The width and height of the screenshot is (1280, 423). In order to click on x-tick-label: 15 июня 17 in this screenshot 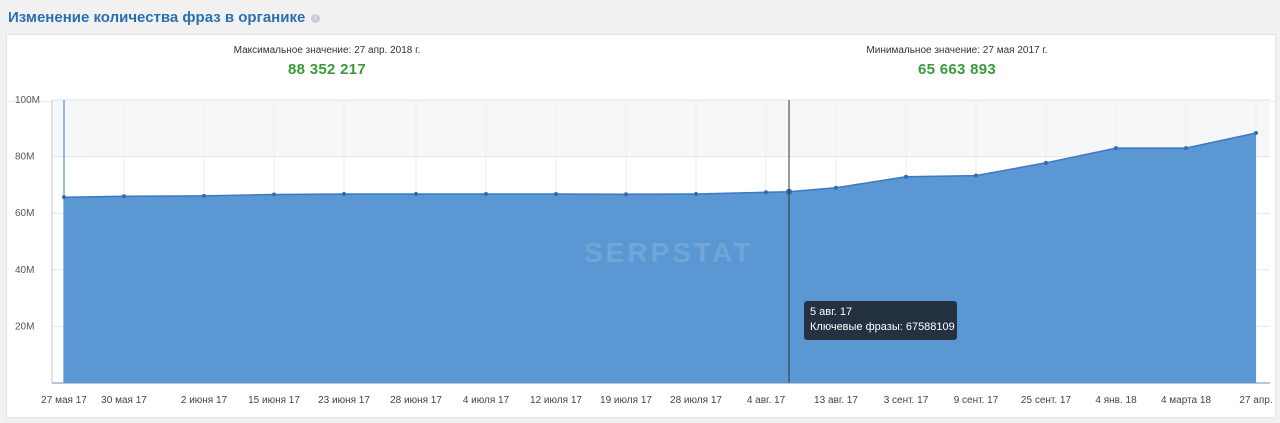, I will do `click(274, 400)`.